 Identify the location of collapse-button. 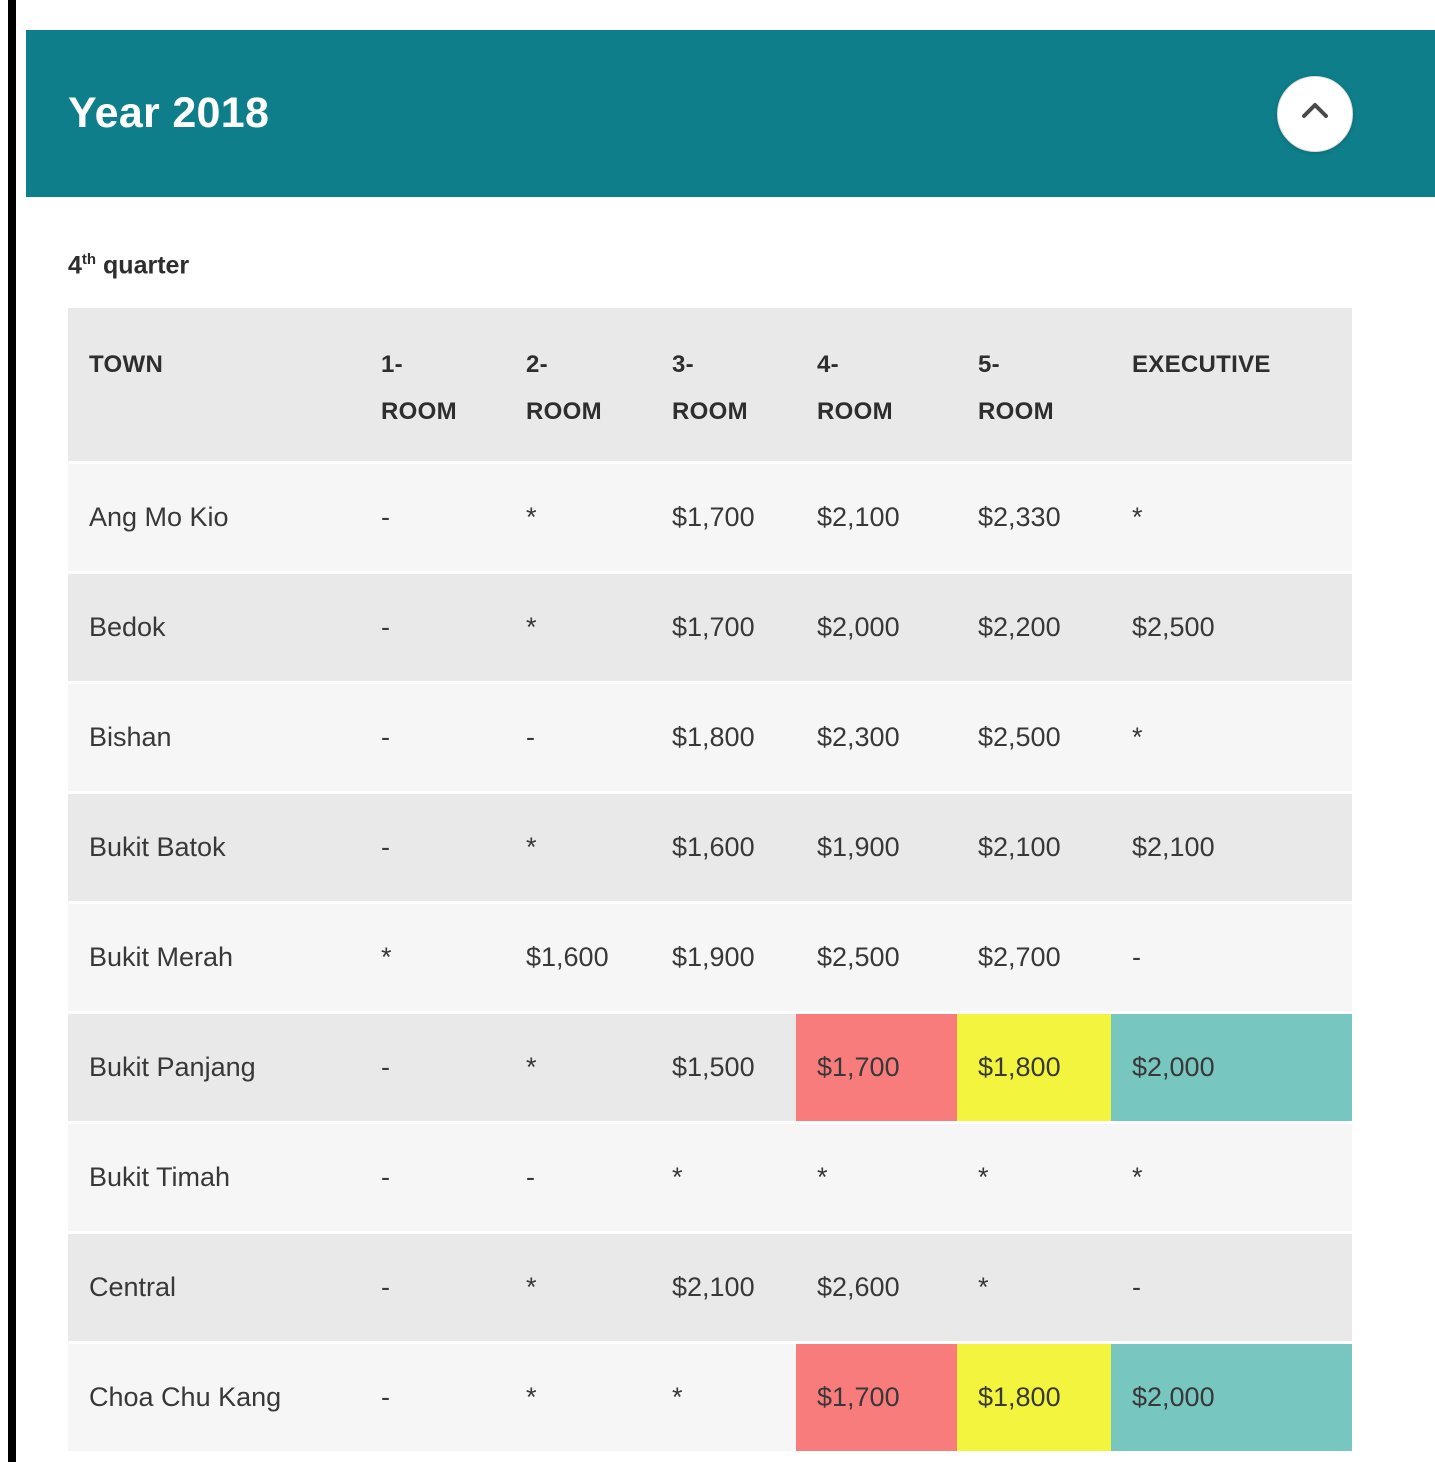
(1315, 113).